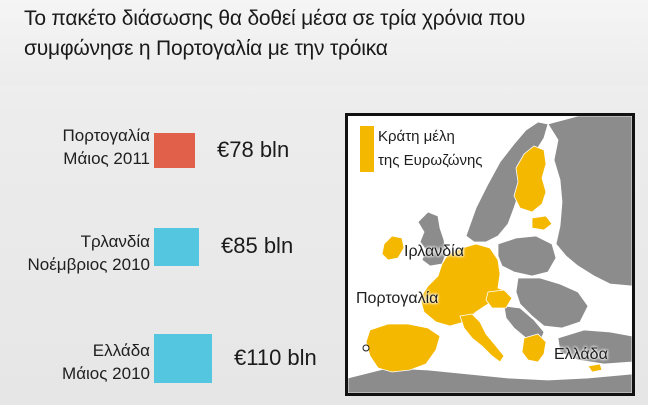 The height and width of the screenshot is (405, 648). I want to click on row-label-ireland: Τρλανδία Νοέμβριος 2010, so click(75, 253).